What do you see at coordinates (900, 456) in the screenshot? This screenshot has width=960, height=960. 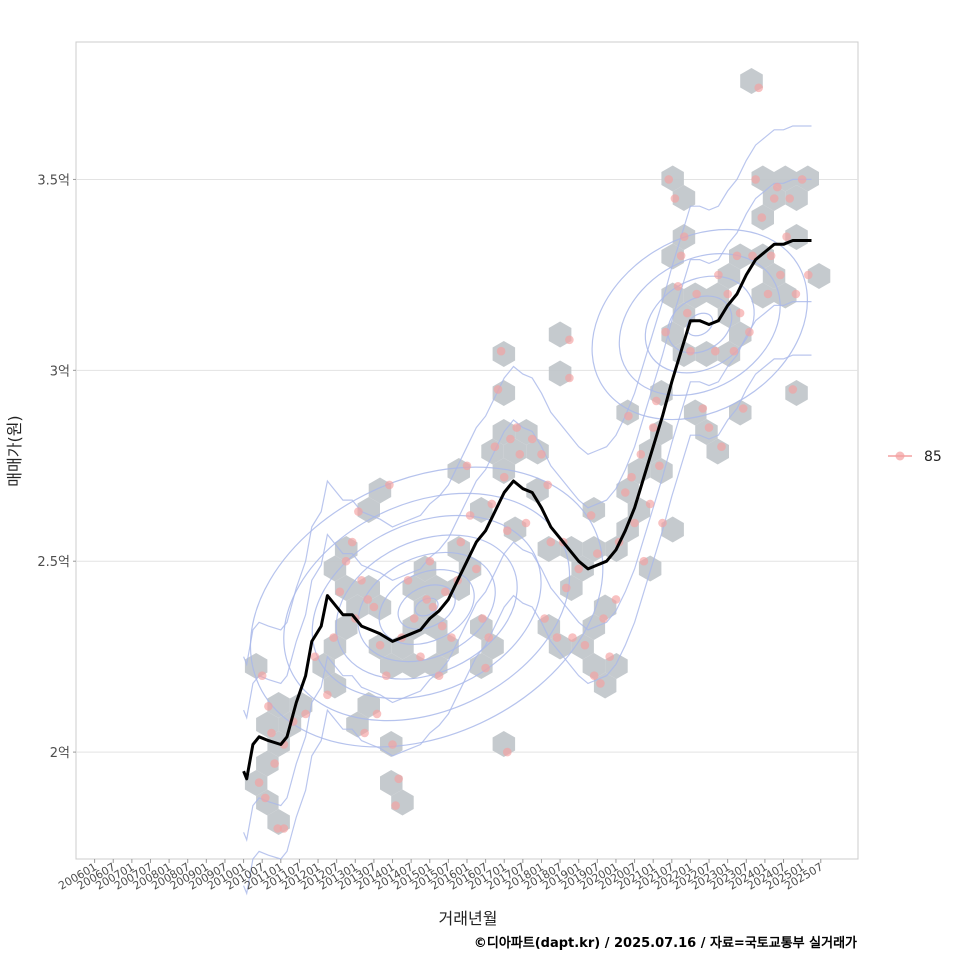 I see `legend-key-point` at bounding box center [900, 456].